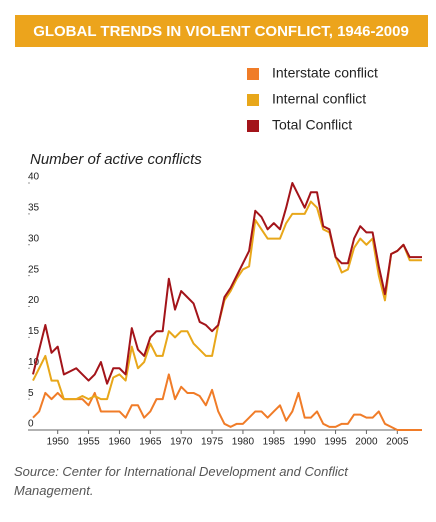  What do you see at coordinates (119, 442) in the screenshot?
I see `x-tick-label: 1960` at bounding box center [119, 442].